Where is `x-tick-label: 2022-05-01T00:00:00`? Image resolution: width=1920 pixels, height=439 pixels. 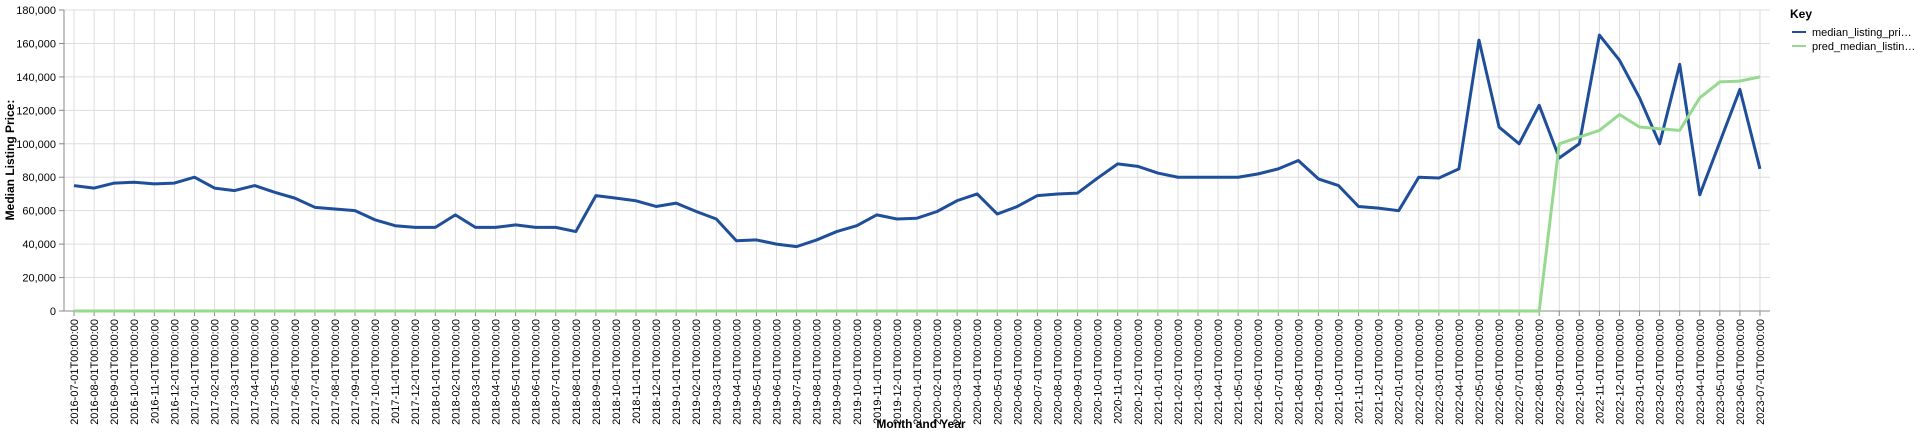
x-tick-label: 2022-05-01T00:00:00 is located at coordinates (1480, 372).